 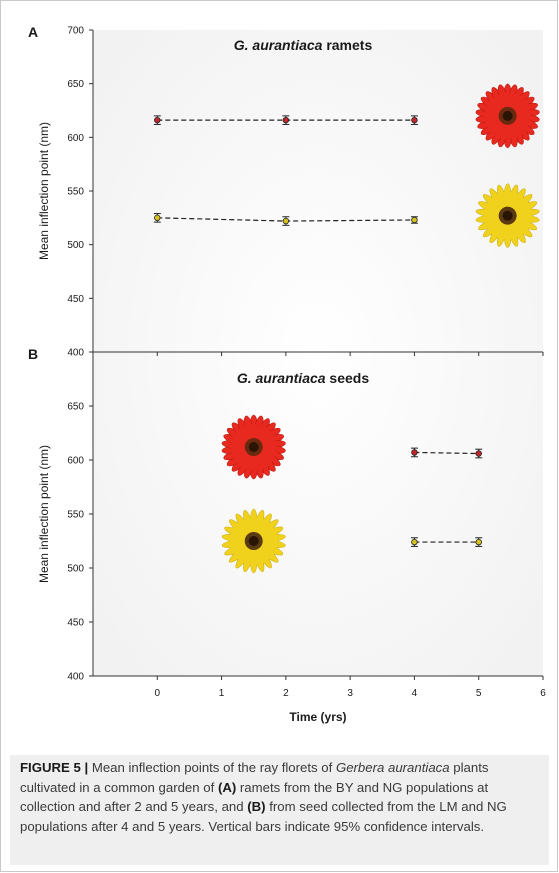 What do you see at coordinates (479, 693) in the screenshot?
I see `x-tick-label: 5` at bounding box center [479, 693].